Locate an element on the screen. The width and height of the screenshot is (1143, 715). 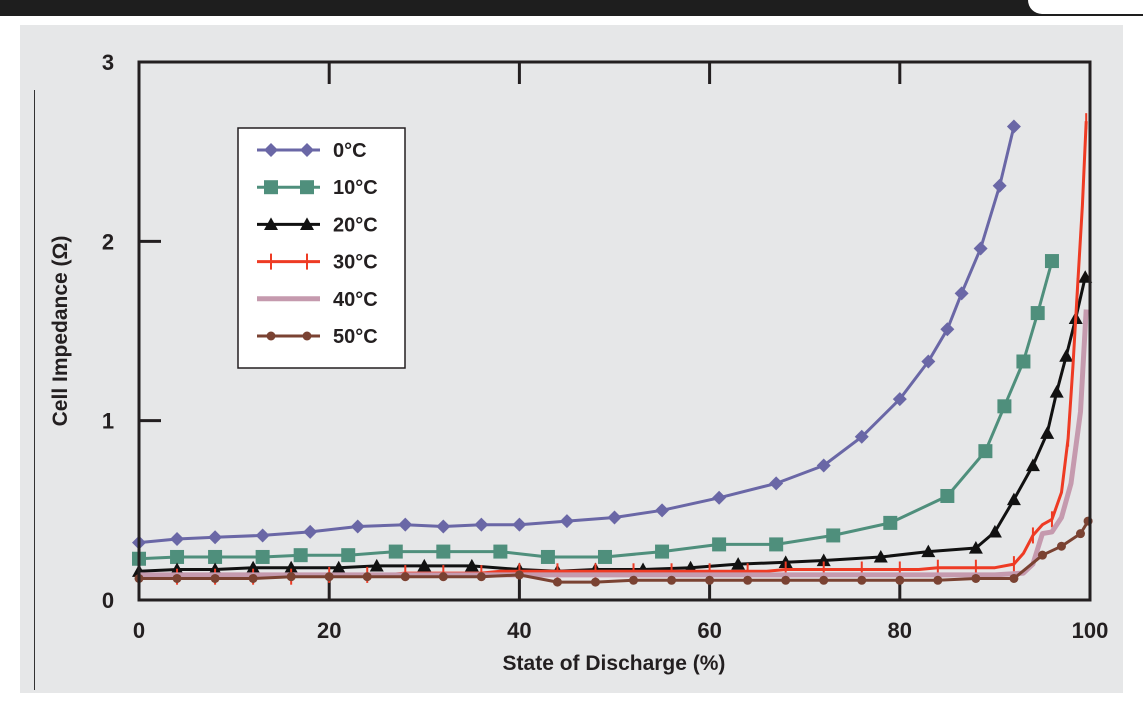
legend-item-0c: 0°C is located at coordinates (312, 151).